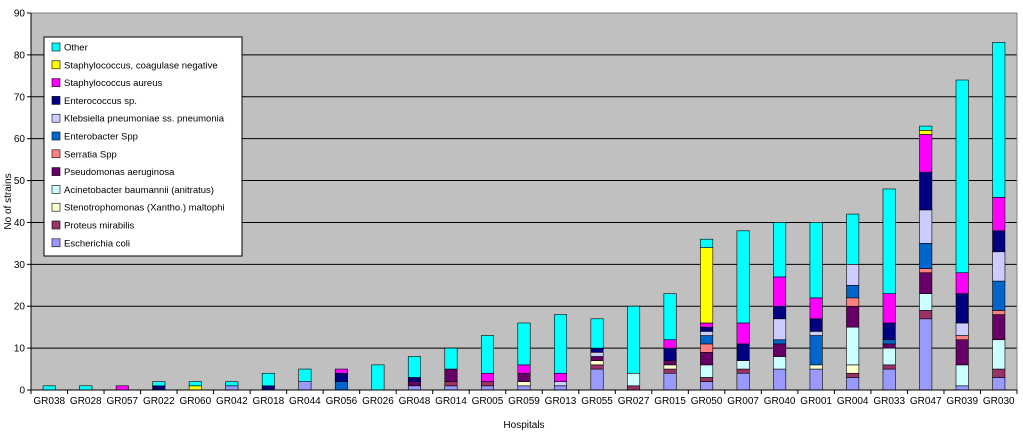 Image resolution: width=1023 pixels, height=438 pixels. Describe the element at coordinates (780, 401) in the screenshot. I see `x-tick-label: GR040` at that location.